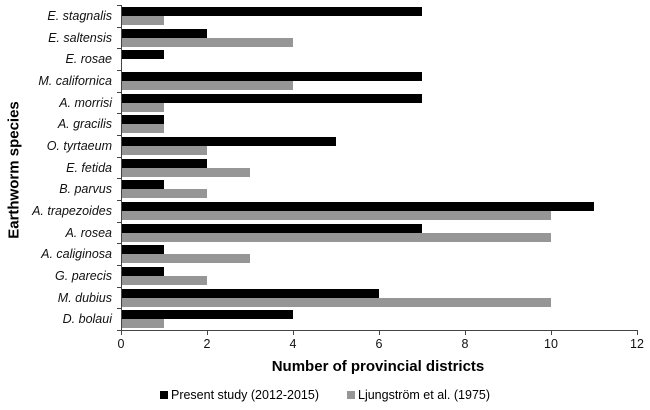 The height and width of the screenshot is (410, 650). I want to click on x-tick-label: 10, so click(551, 344).